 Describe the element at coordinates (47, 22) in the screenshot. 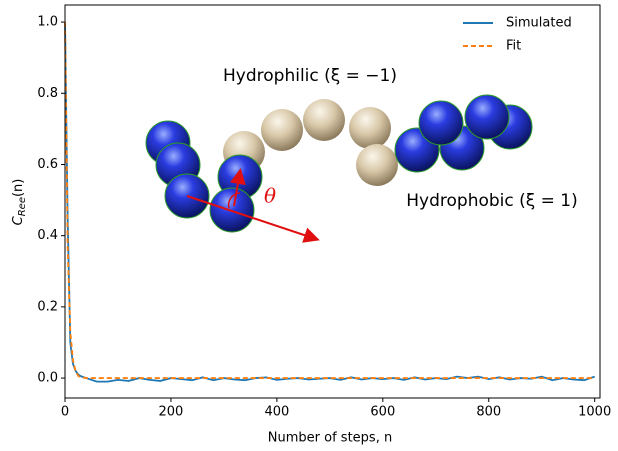

I see `y-tick-label: 1.0` at that location.